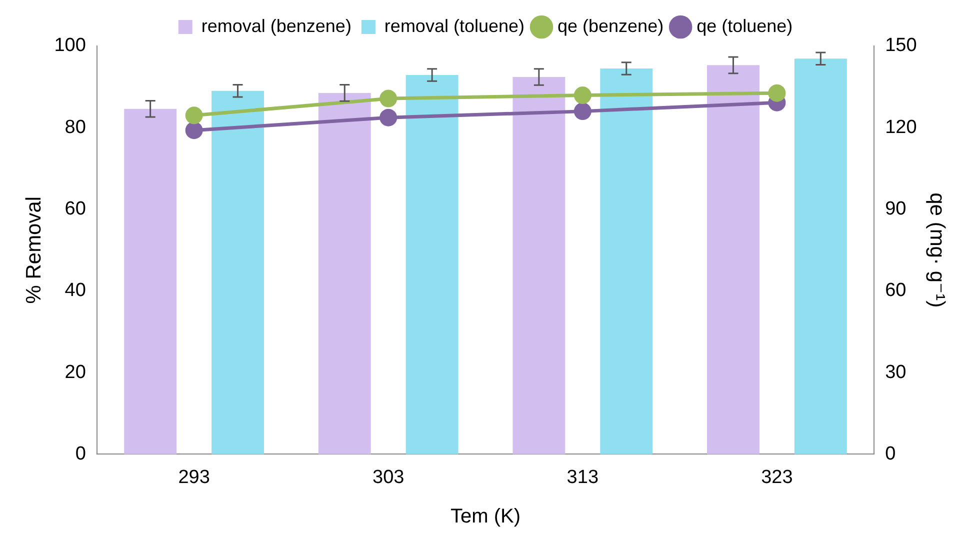 Image resolution: width=973 pixels, height=547 pixels. Describe the element at coordinates (895, 209) in the screenshot. I see `y2-tick-label: 90` at that location.